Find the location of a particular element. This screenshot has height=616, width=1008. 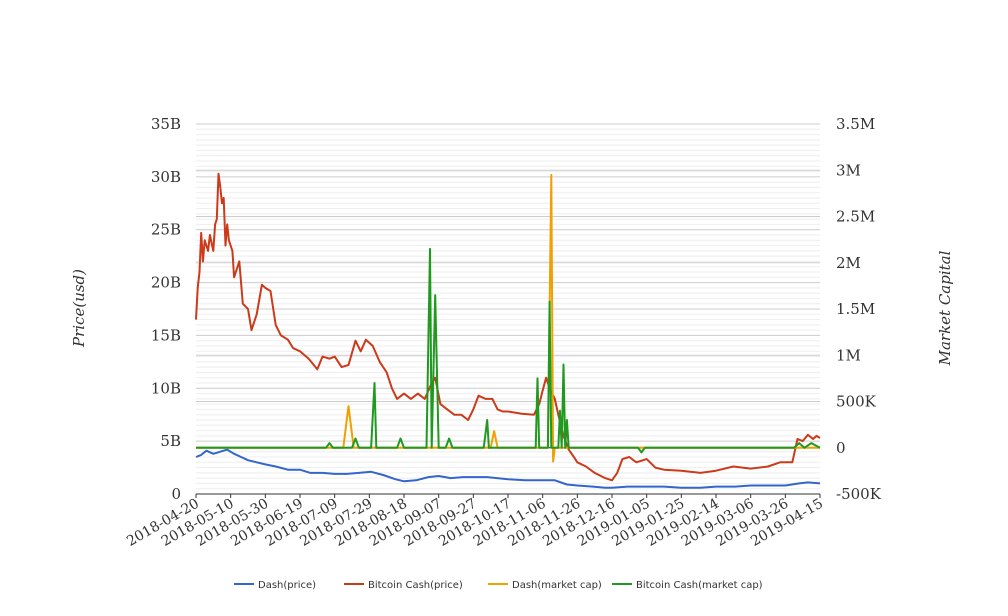

y2-tick-label: 1.5M is located at coordinates (855, 309).